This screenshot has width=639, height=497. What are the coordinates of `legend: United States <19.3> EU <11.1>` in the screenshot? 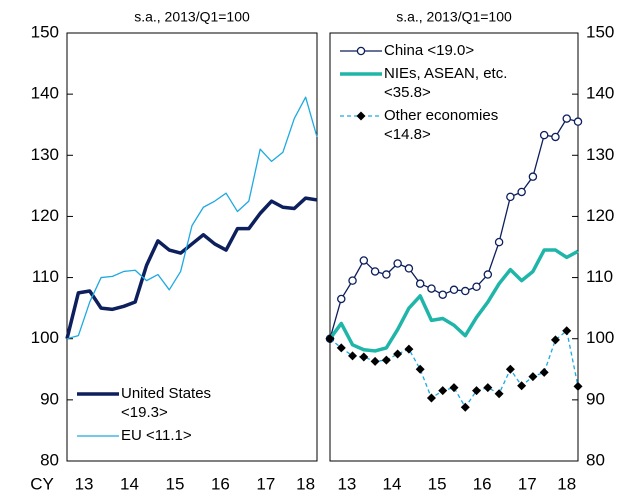 It's located at (168, 416).